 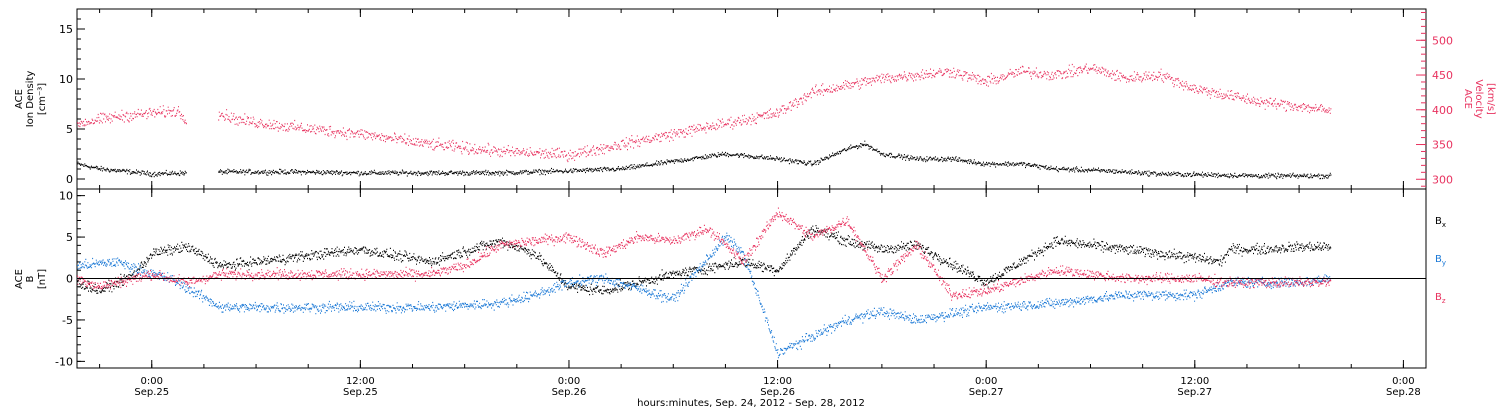 I want to click on top-left-axis-title-2: Ion Density, so click(x=30, y=99).